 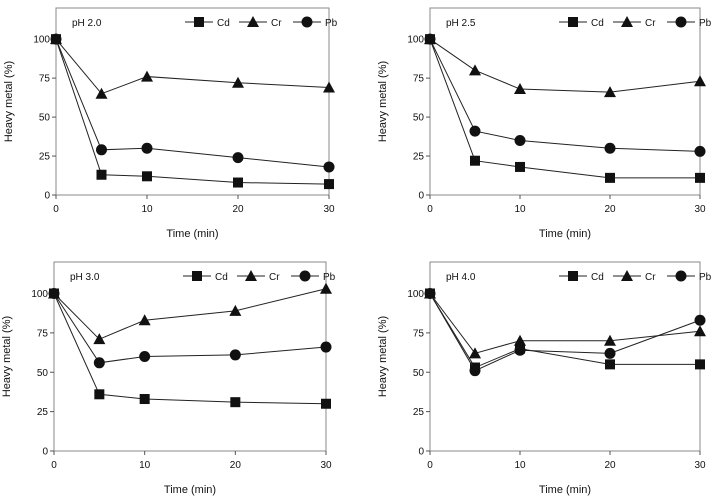 What do you see at coordinates (461, 277) in the screenshot?
I see `panel-annotation: pH 4.0` at bounding box center [461, 277].